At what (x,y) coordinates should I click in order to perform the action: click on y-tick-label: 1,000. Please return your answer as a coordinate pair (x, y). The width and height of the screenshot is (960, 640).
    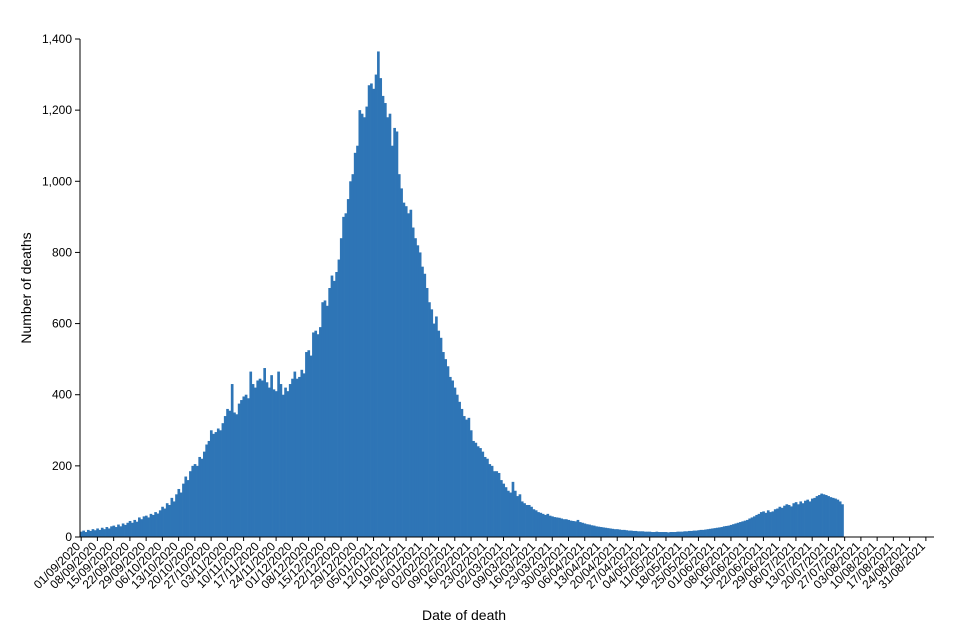
    Looking at the image, I should click on (57, 181).